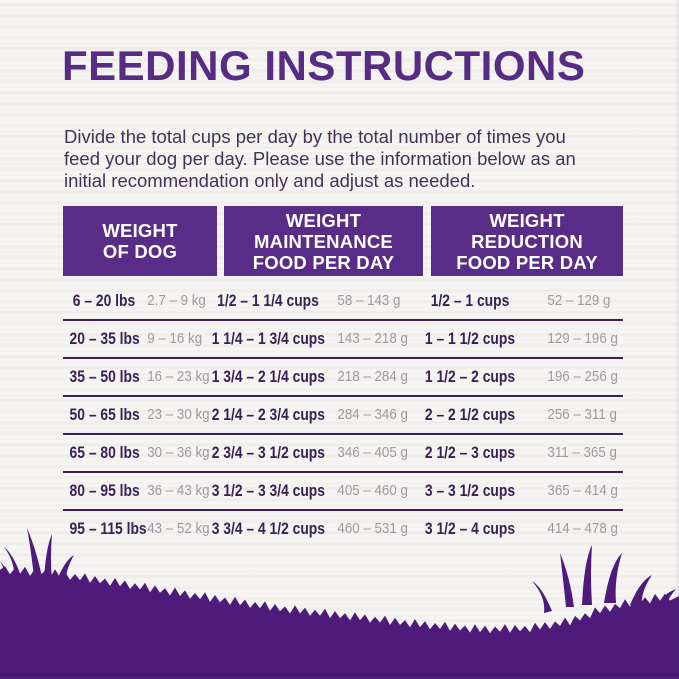 The height and width of the screenshot is (679, 679). Describe the element at coordinates (176, 301) in the screenshot. I see `weight-kg-cell: 2.7 – 9 kg` at that location.